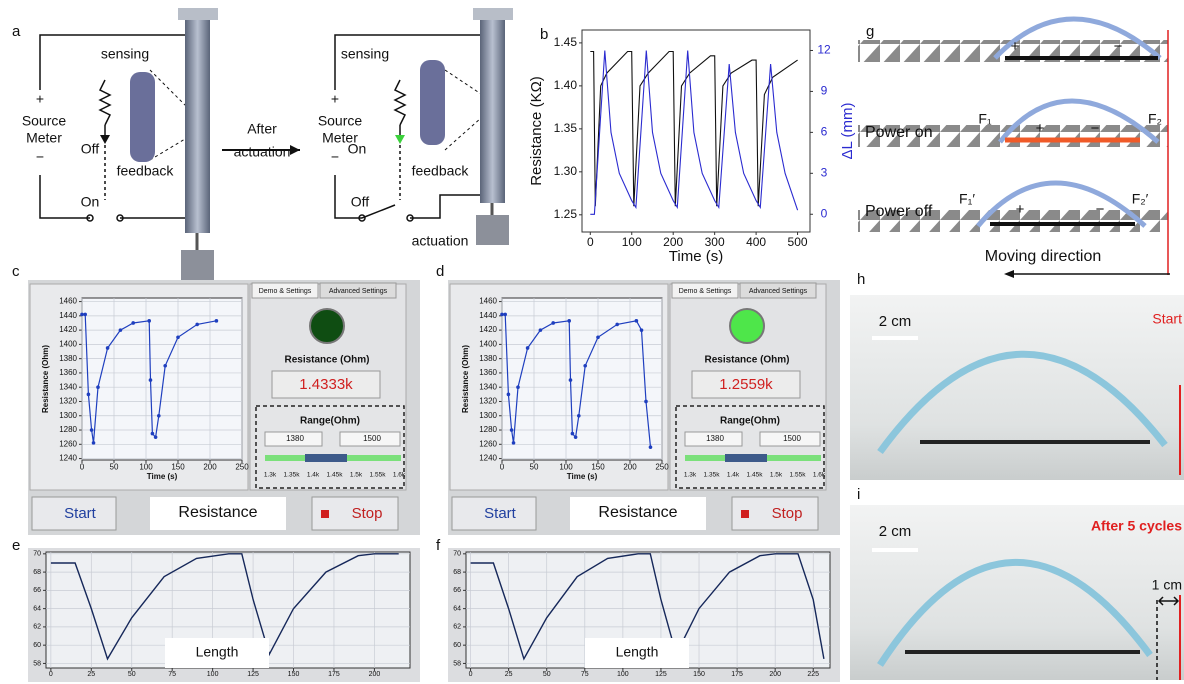 This screenshot has height=684, width=1184. What do you see at coordinates (493, 14) in the screenshot?
I see `column-cap` at bounding box center [493, 14].